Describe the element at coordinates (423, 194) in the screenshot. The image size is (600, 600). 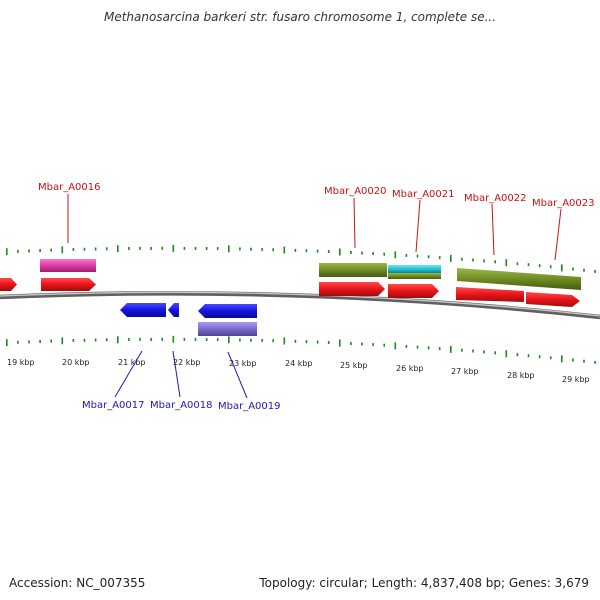
I see `gene-label-Mbar_A0021: Mbar_A0021` at that location.